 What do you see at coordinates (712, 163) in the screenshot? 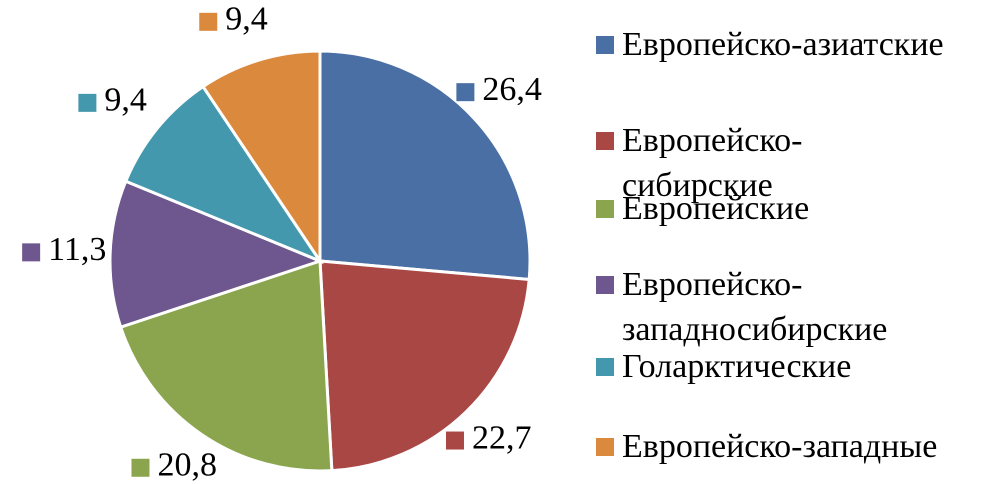
I see `legend-label: Европейско-сибирские` at bounding box center [712, 163].